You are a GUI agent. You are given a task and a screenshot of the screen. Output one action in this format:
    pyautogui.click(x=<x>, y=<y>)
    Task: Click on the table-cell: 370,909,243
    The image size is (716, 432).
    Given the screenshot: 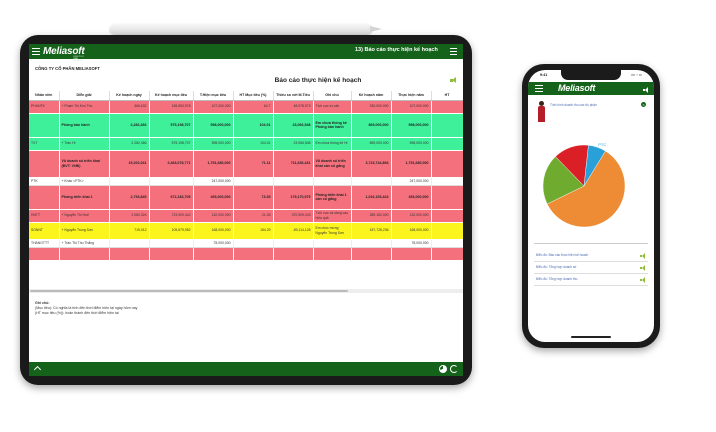 What is the action you would take?
    pyautogui.click(x=293, y=216)
    